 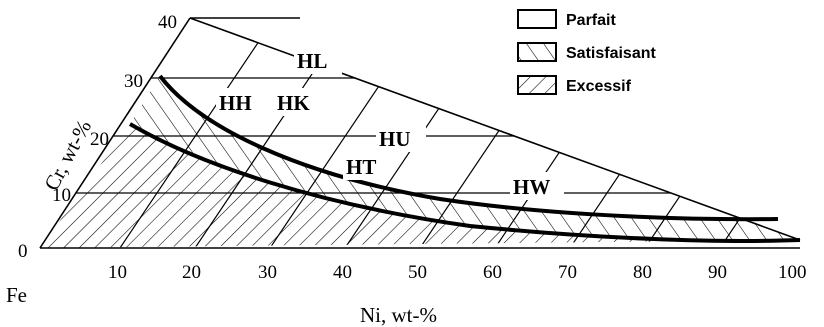 I want to click on y-tick-10: 10, so click(x=61, y=195).